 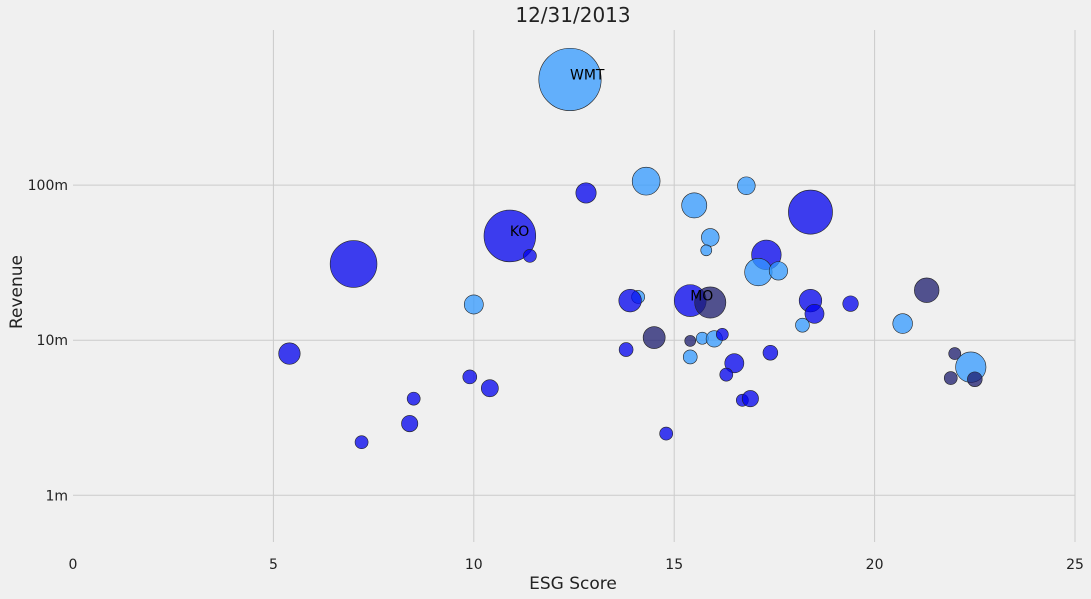 I want to click on point-label: WMT, so click(x=587, y=75).